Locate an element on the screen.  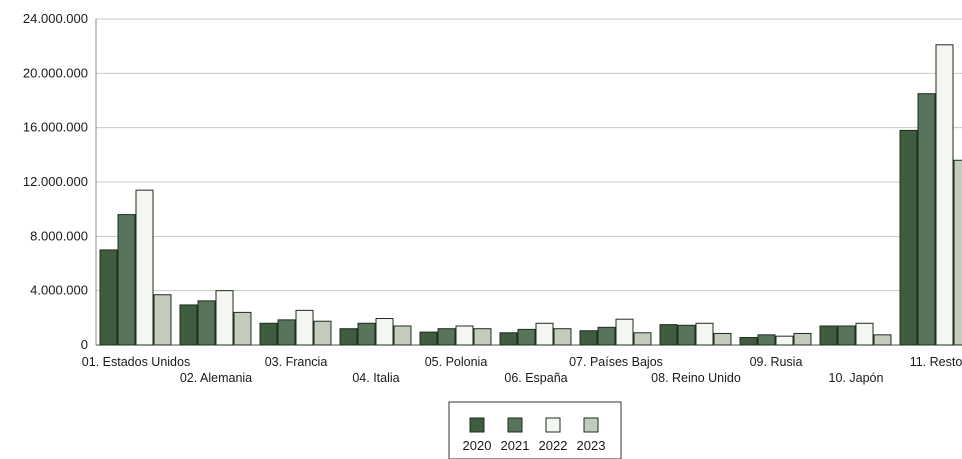
x-tick-label: 04. Italia is located at coordinates (375, 378).